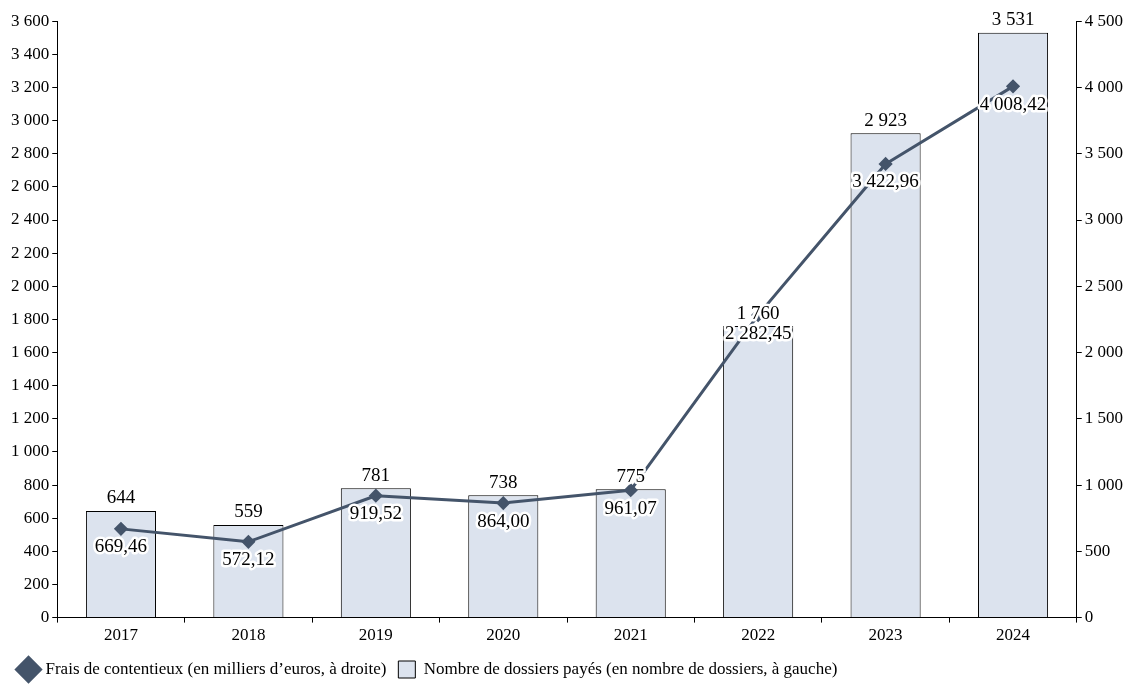 The image size is (1144, 695). What do you see at coordinates (30, 86) in the screenshot?
I see `y-tick-label: 3 200` at bounding box center [30, 86].